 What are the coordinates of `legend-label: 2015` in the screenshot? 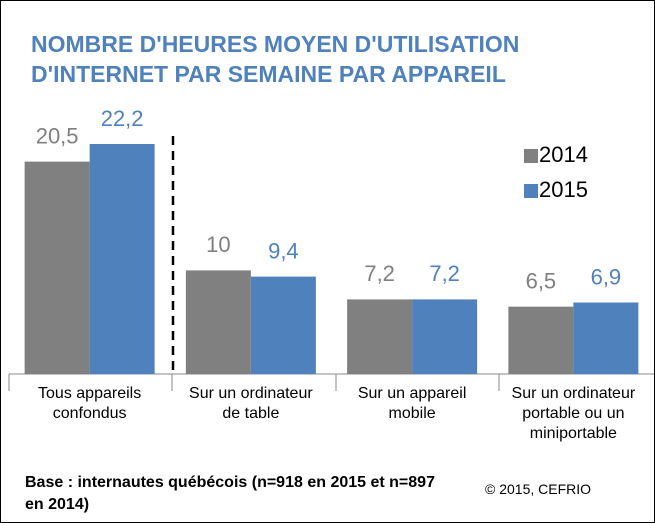 It's located at (563, 189).